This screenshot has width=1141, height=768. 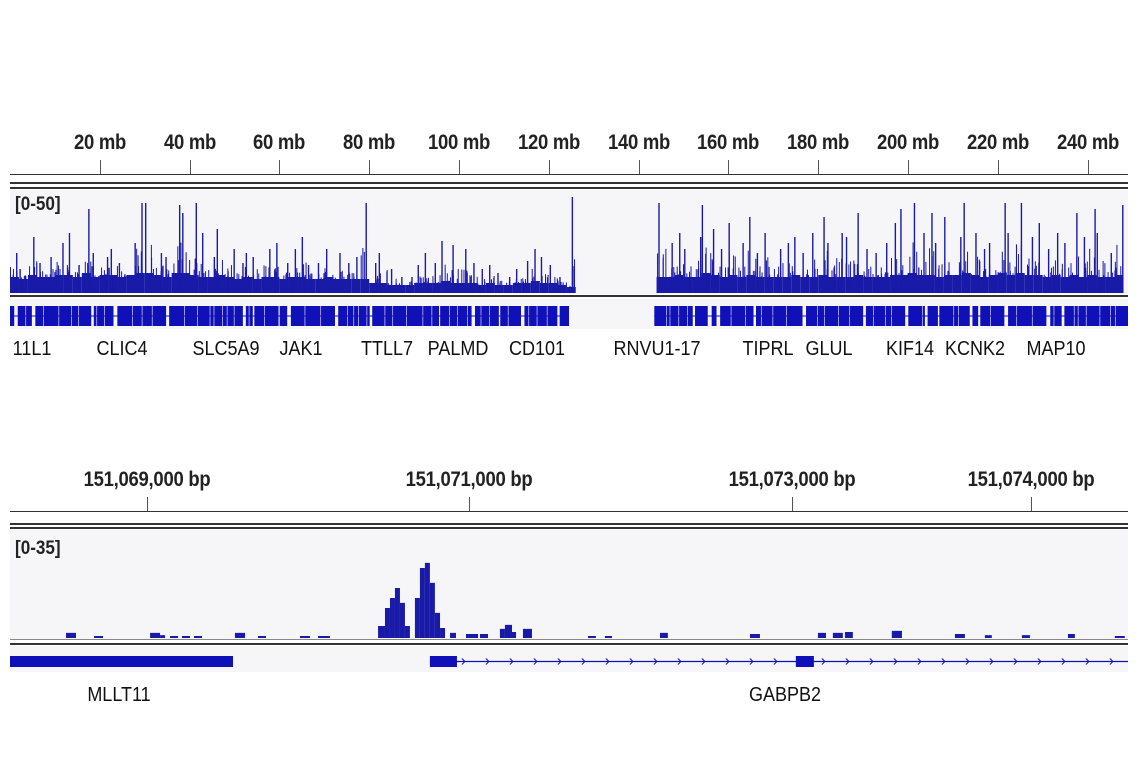 I want to click on signal-track, so click(x=569, y=584).